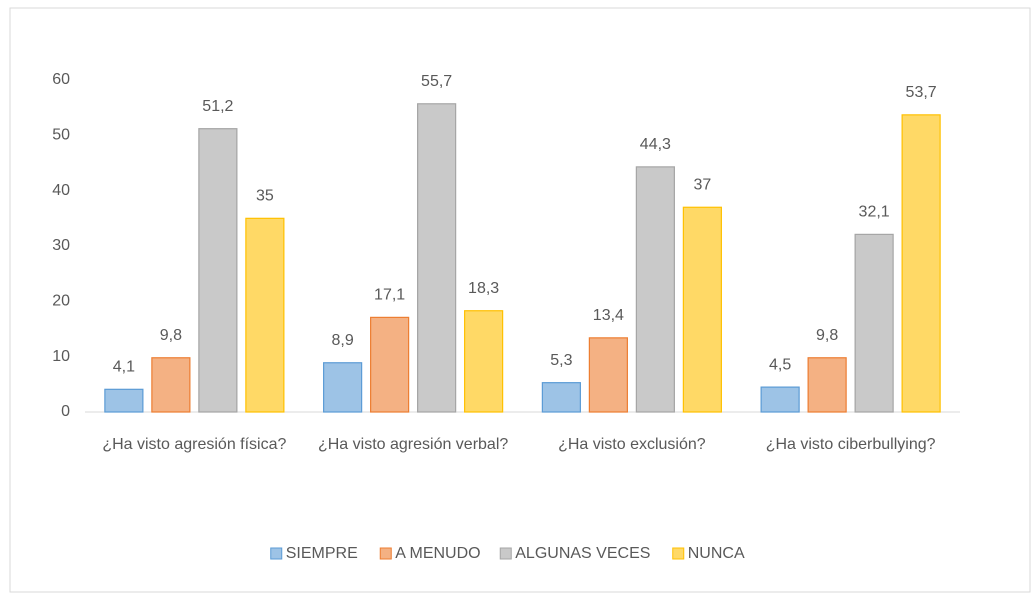  What do you see at coordinates (874, 212) in the screenshot?
I see `data-label: 32,1` at bounding box center [874, 212].